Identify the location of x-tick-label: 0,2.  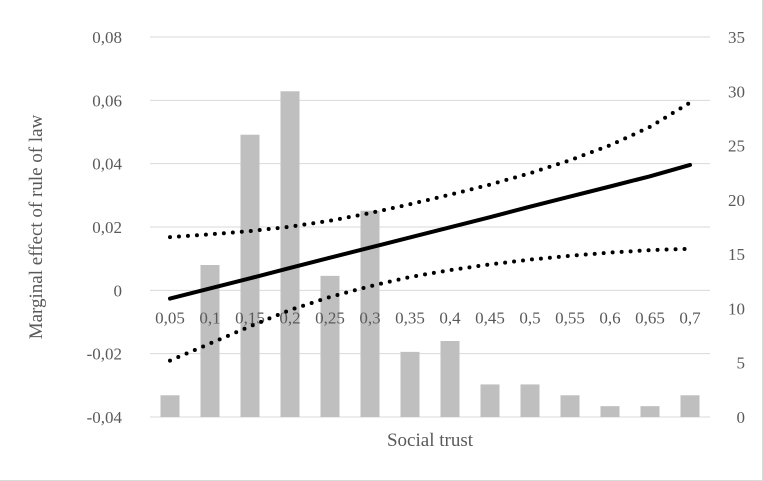
(289, 317).